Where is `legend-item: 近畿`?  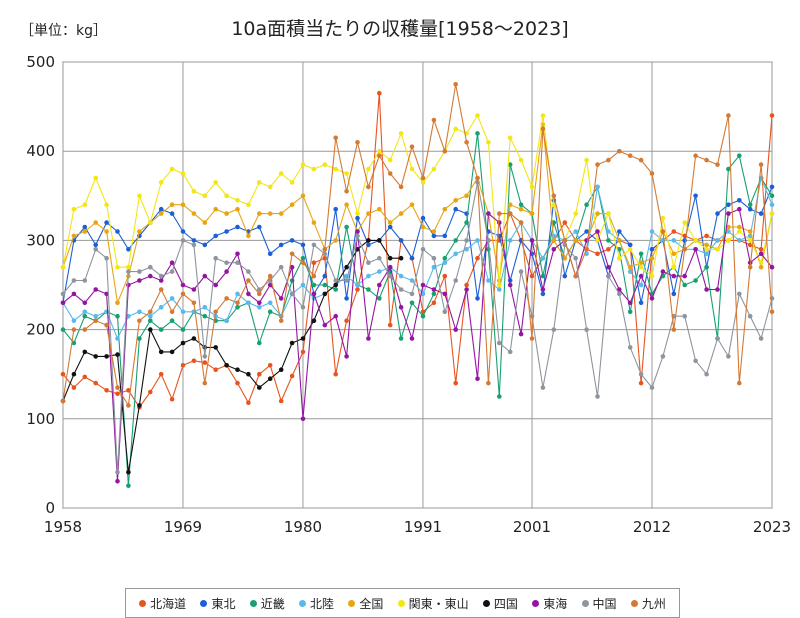 legend-item: 近畿 is located at coordinates (267, 603).